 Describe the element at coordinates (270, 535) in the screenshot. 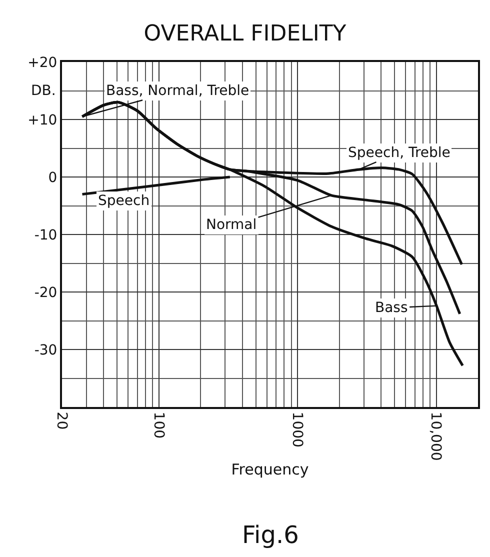

I see `caption: Fig.6` at that location.